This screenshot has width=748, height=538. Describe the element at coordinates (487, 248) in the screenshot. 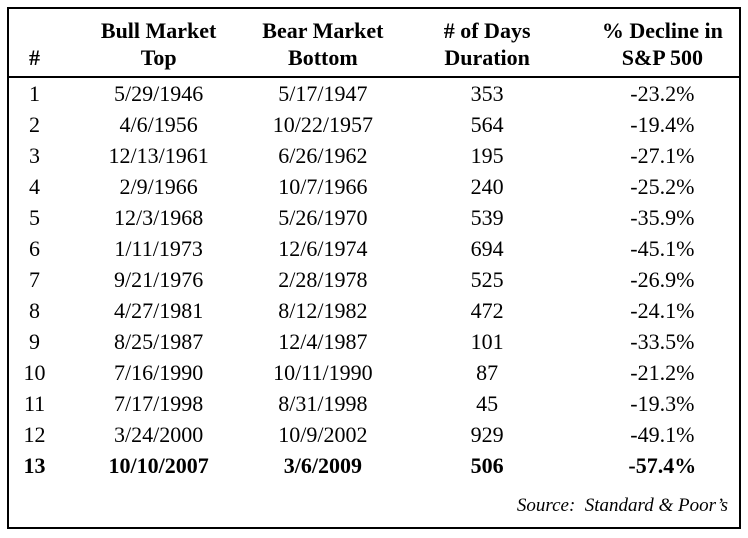

I see `days-duration-cell: 694` at that location.